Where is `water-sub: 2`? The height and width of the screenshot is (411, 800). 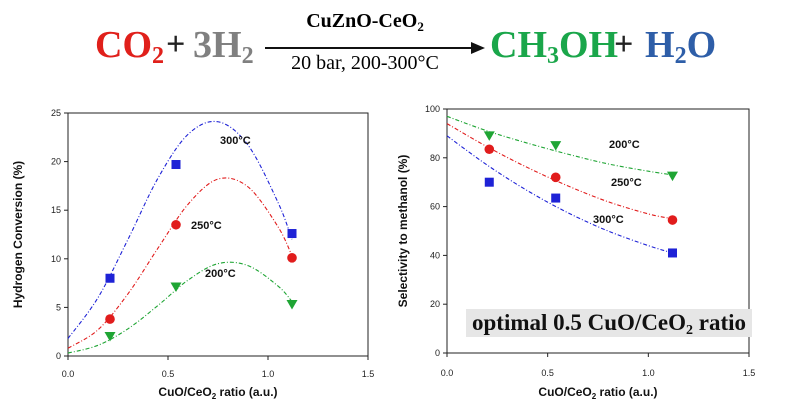
water-sub: 2 is located at coordinates (680, 56).